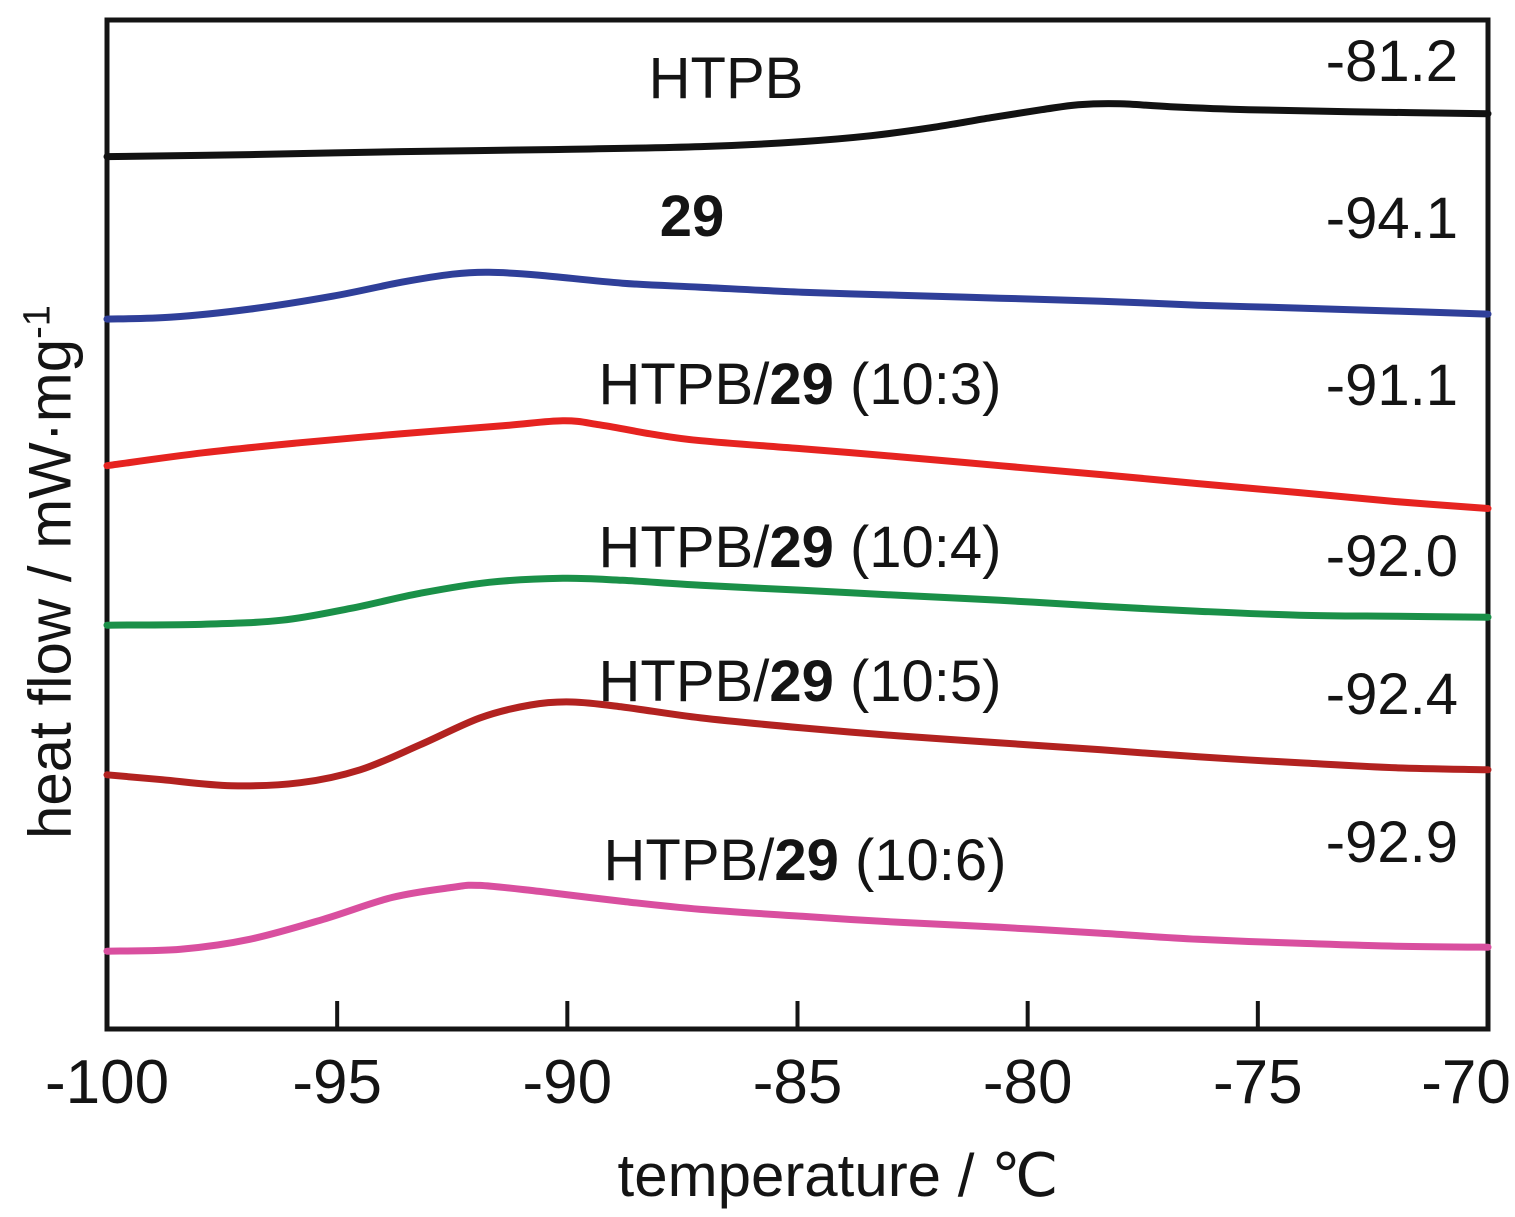 The width and height of the screenshot is (1515, 1217). I want to click on y-axis-label-superscript: -1, so click(37, 322).